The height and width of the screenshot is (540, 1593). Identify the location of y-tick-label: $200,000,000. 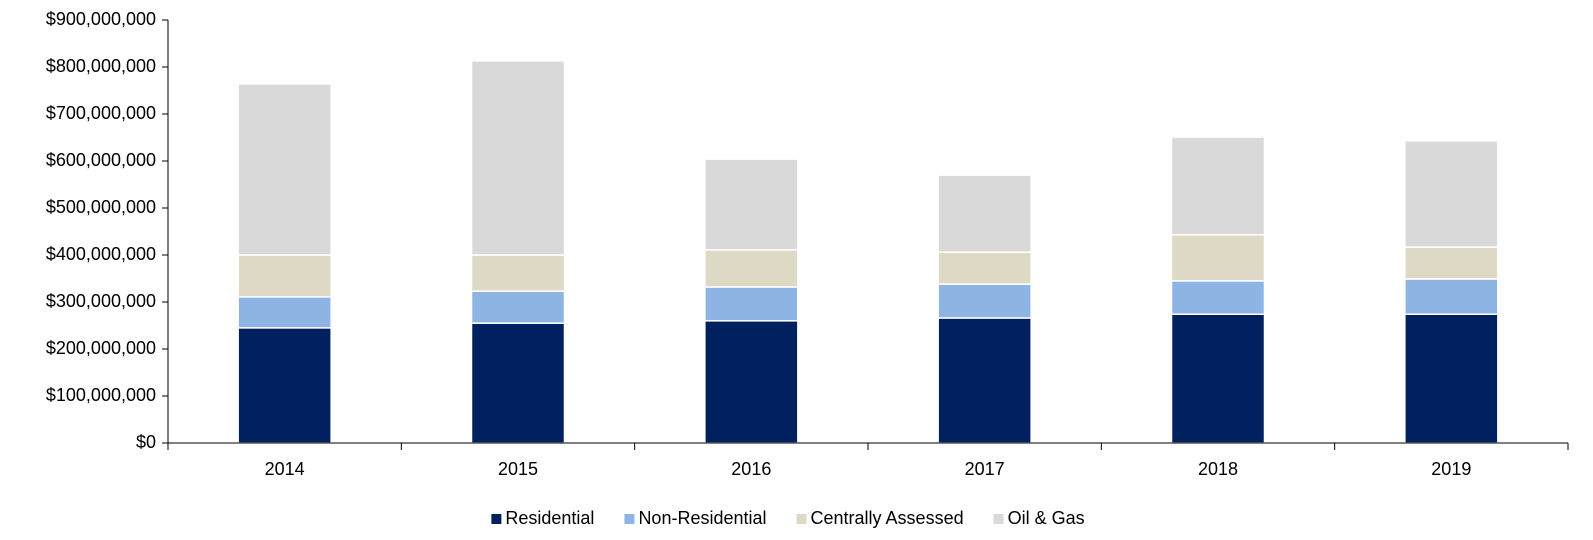
(101, 348).